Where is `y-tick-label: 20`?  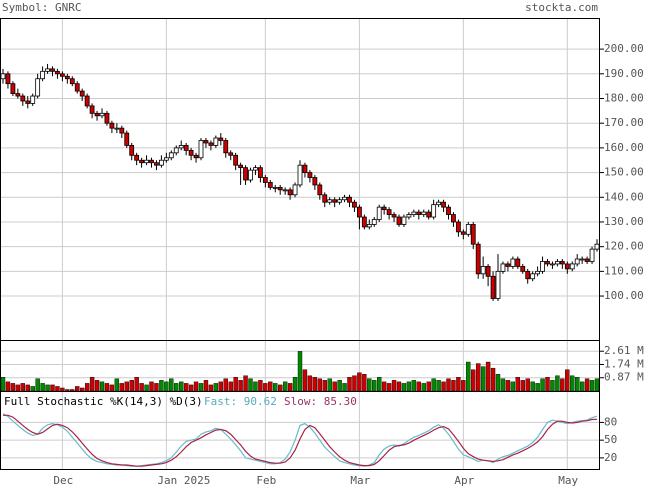 y-tick-label: 20 is located at coordinates (610, 457).